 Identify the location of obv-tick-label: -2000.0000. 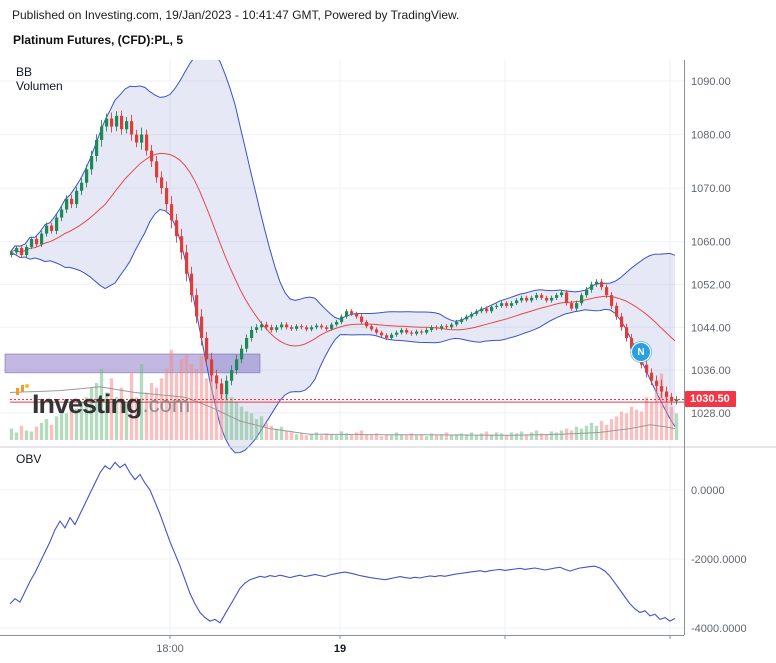
(719, 560).